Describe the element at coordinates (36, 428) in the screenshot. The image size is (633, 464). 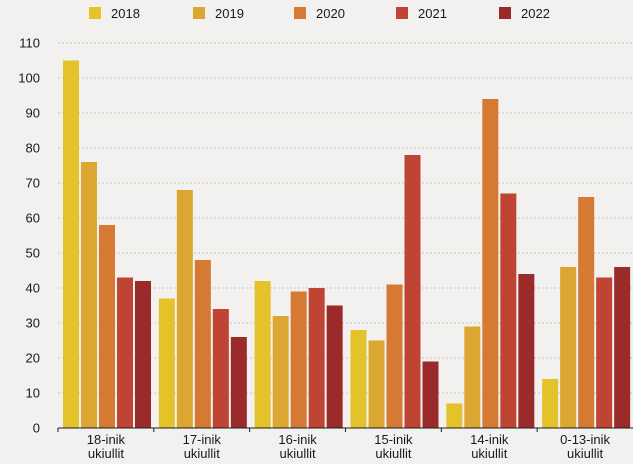
I see `y-tick-label: 0` at that location.